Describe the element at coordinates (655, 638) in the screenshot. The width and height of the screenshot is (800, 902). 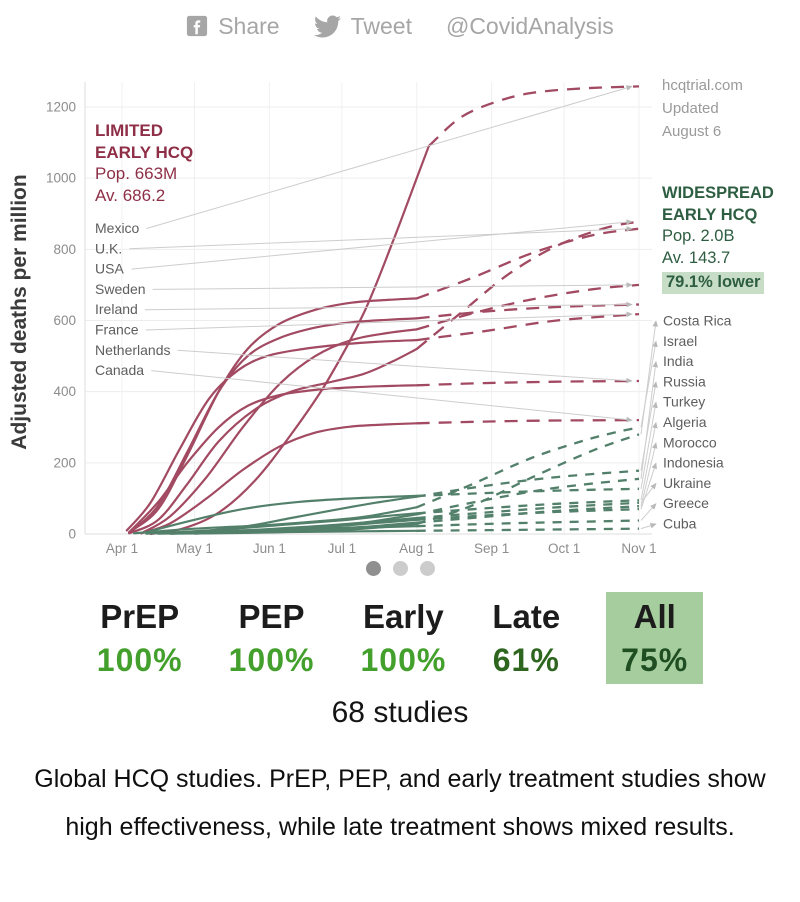
I see `stat-item-all: All 75%` at that location.